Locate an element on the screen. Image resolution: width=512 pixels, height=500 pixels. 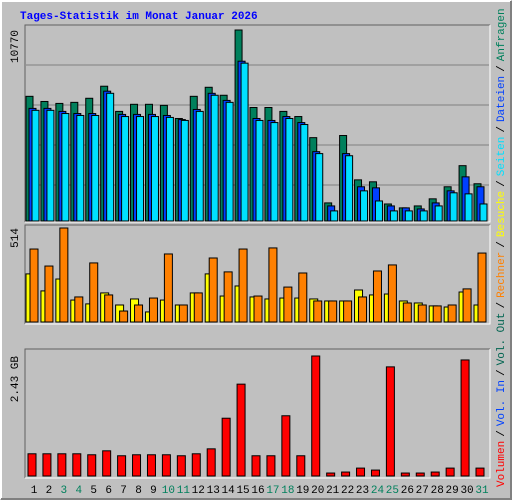
x-tick-label: 21 is located at coordinates (333, 491).